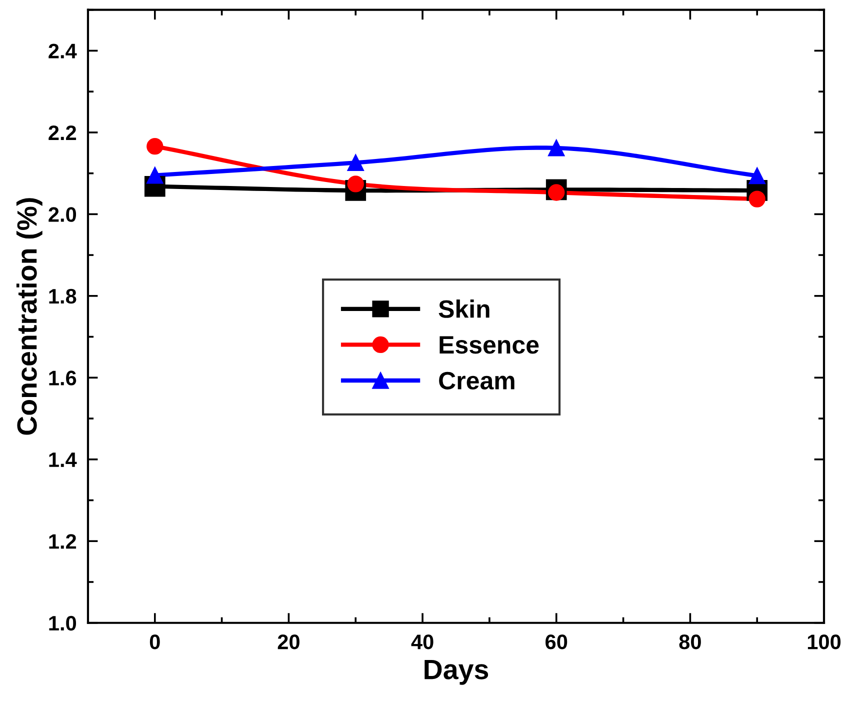  I want to click on y-tick-label: 1.8, so click(62, 296).